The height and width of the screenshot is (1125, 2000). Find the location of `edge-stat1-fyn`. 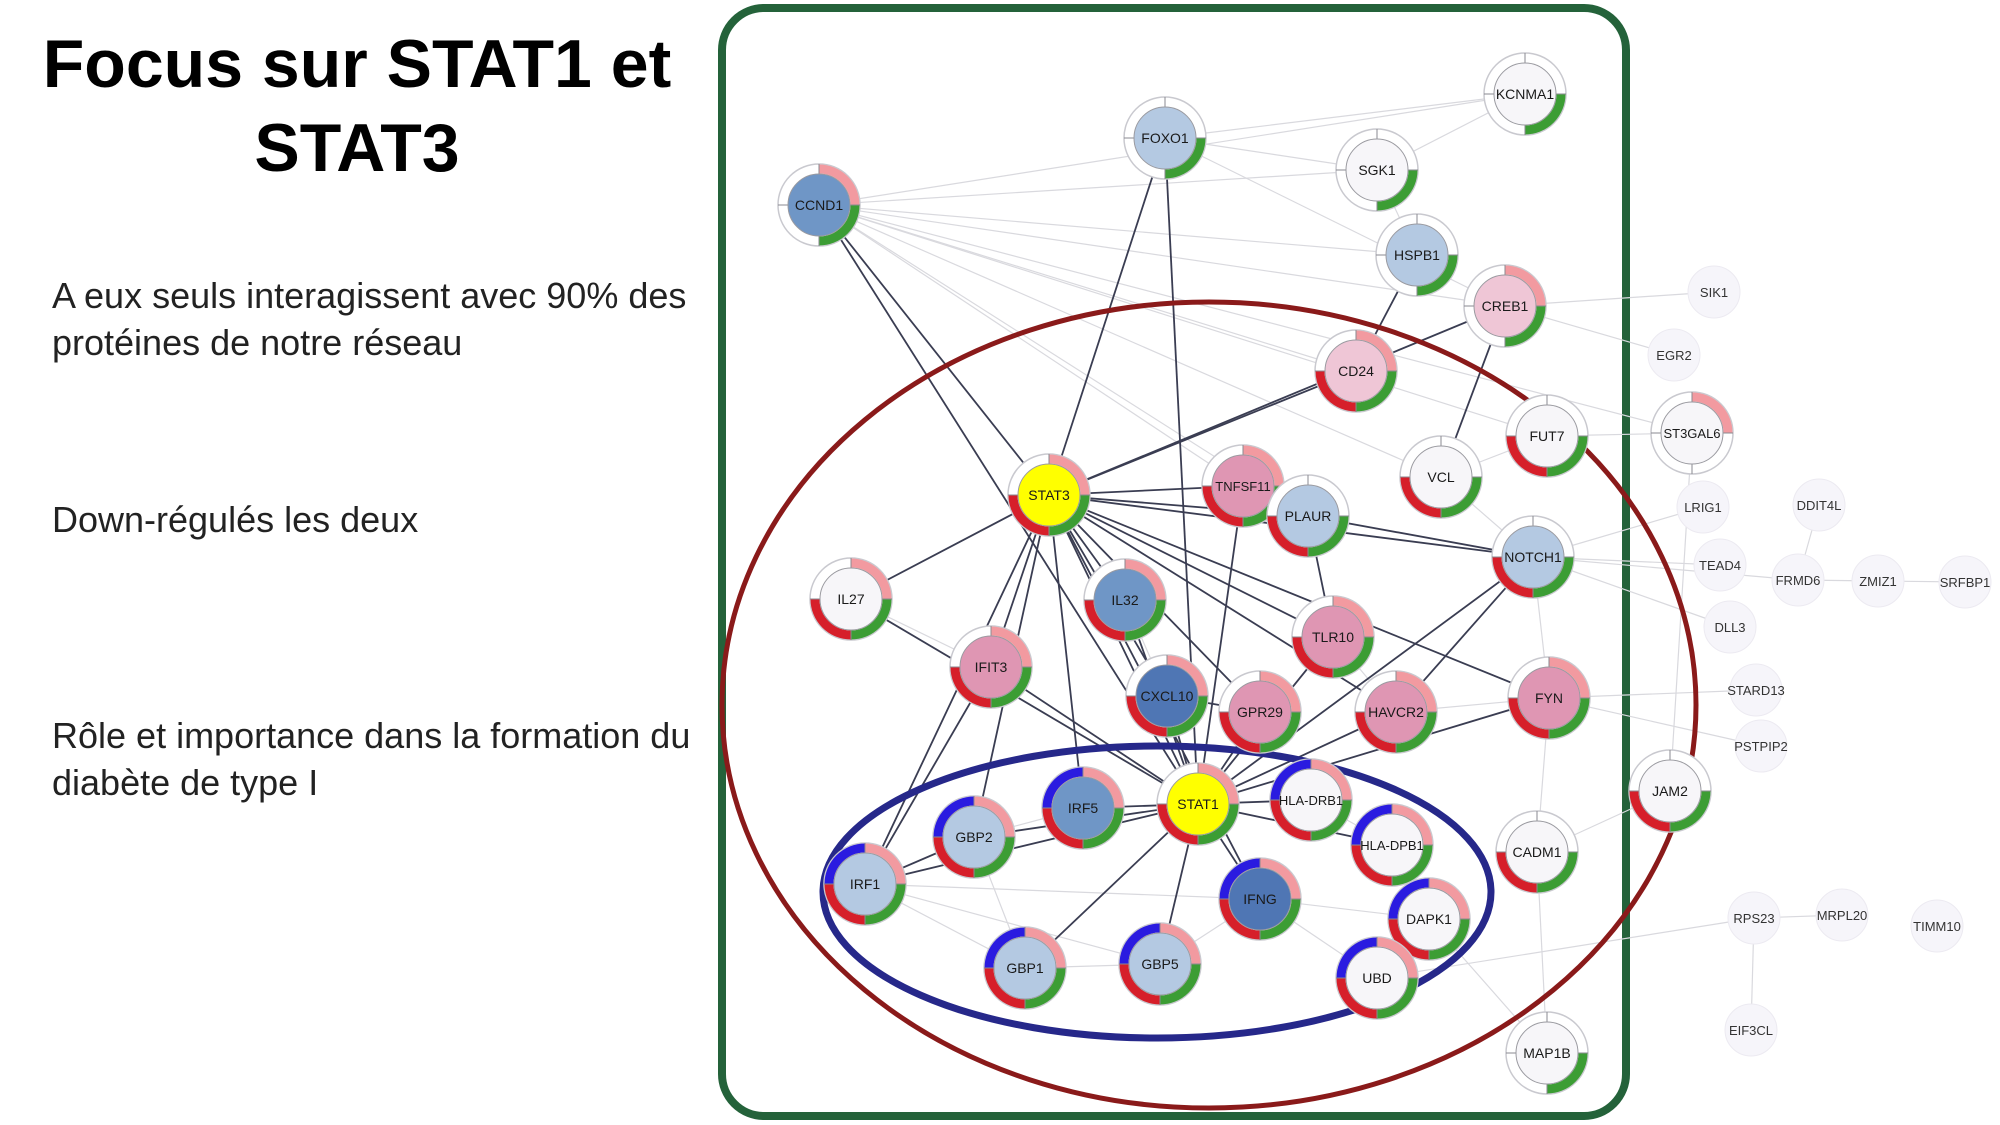

edge-stat1-fyn is located at coordinates (1373, 751).